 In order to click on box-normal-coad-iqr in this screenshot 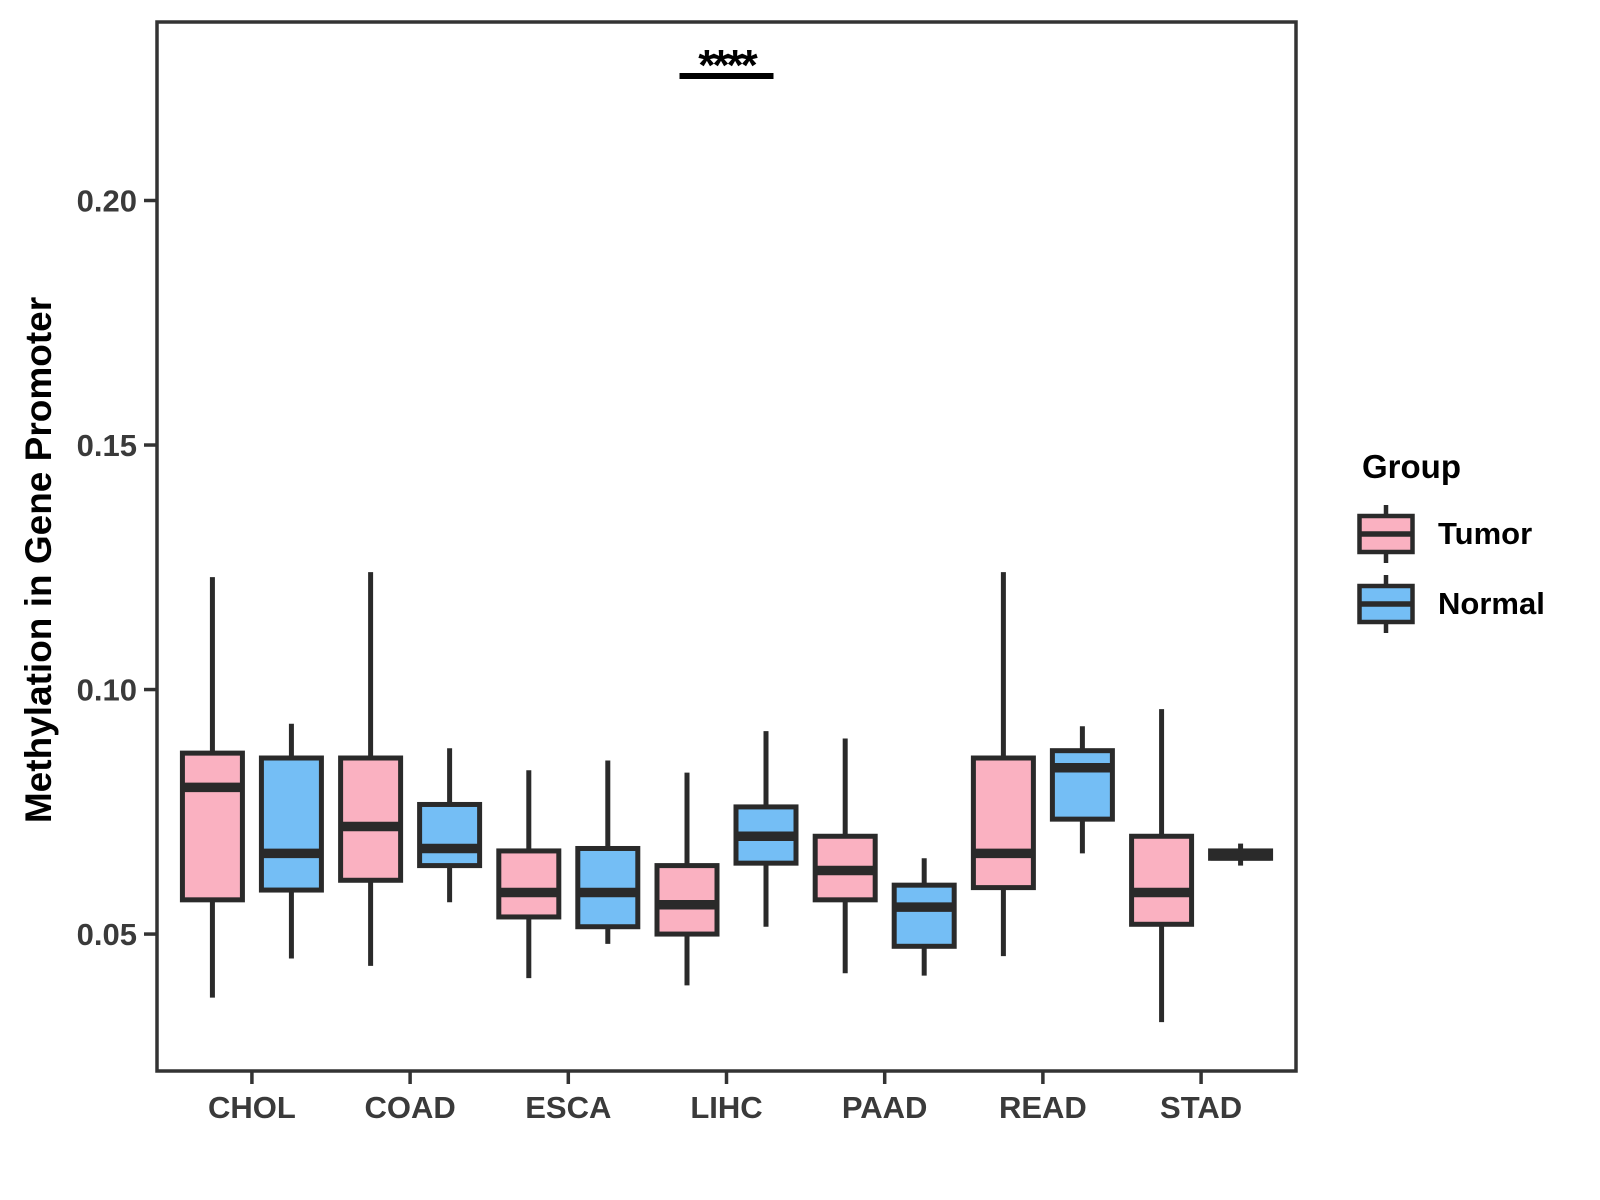, I will do `click(450, 835)`.